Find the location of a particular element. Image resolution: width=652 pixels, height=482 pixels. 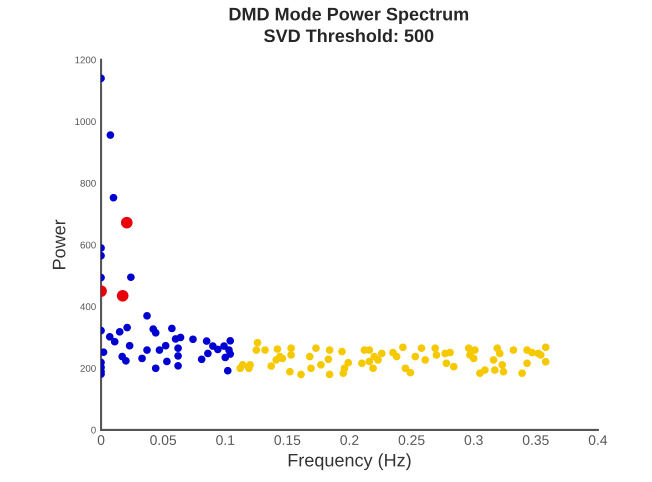

y-axis-title: Power is located at coordinates (59, 244).